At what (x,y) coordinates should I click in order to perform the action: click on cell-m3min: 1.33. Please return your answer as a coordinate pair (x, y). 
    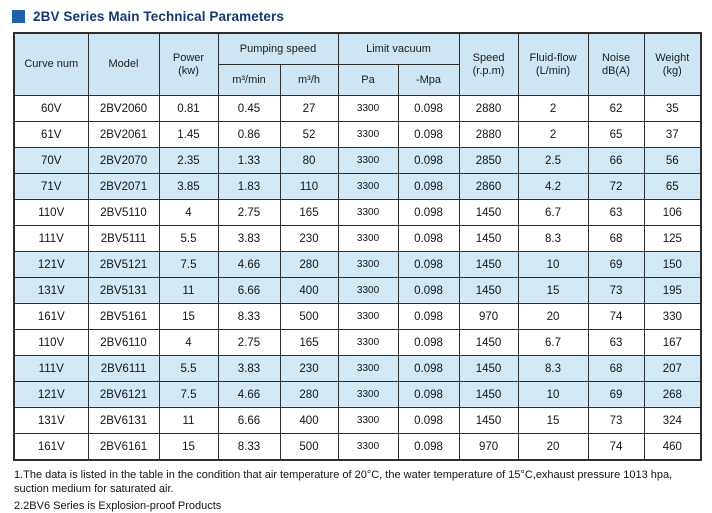
    Looking at the image, I should click on (249, 160).